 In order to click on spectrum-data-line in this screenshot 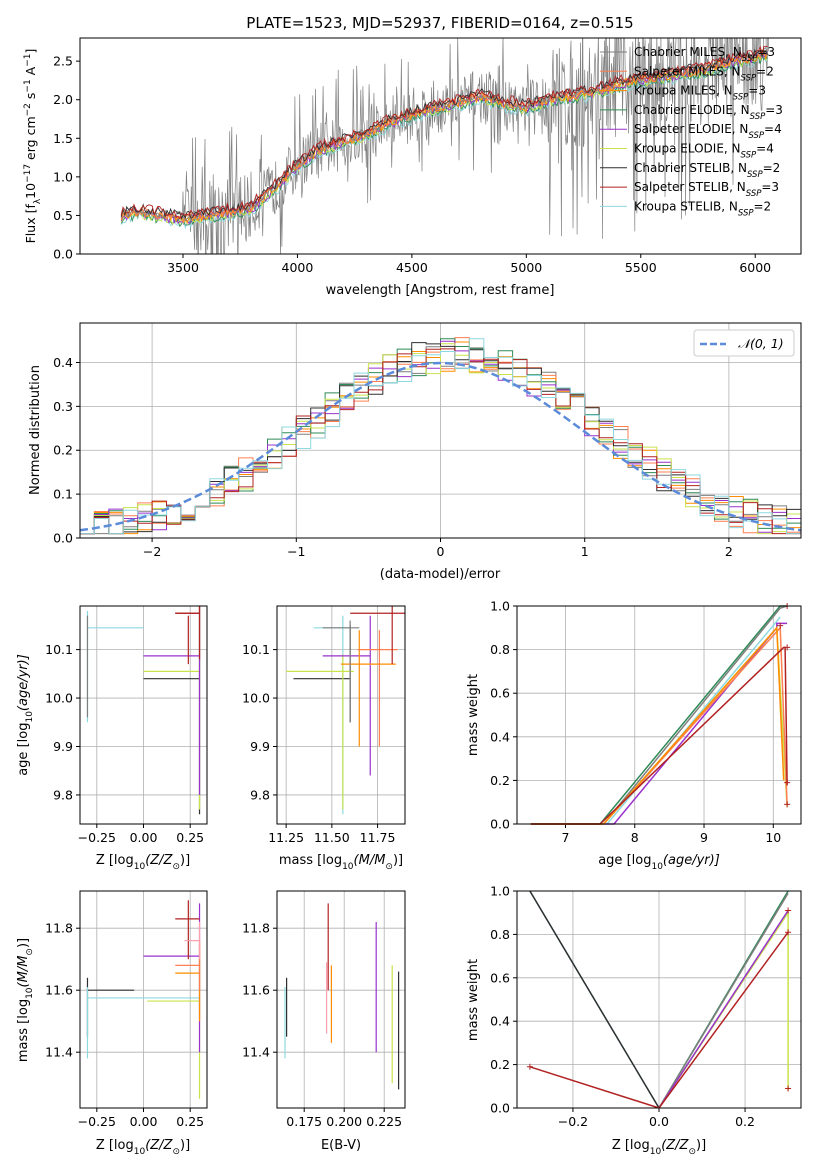, I will do `click(445, 146)`.